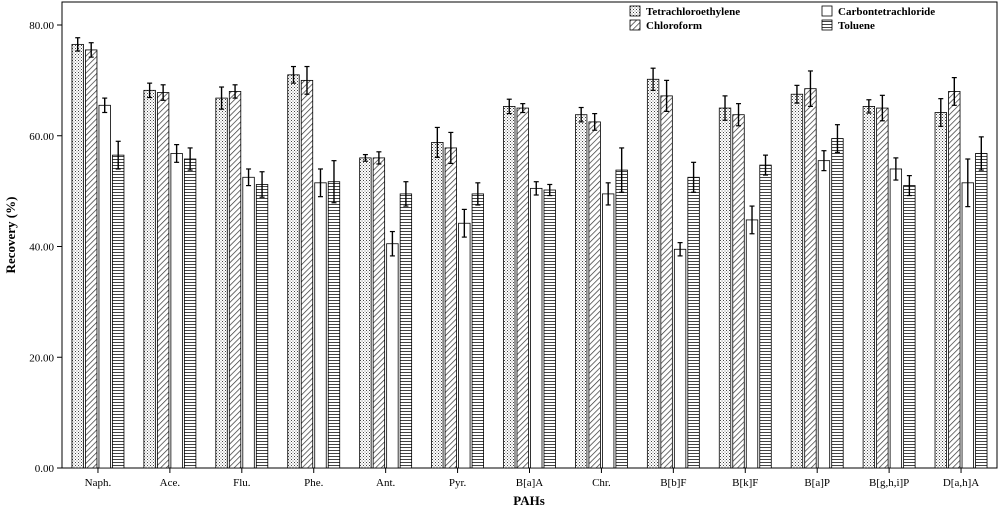 The image size is (1000, 514). I want to click on legend-swatch-chloroform, so click(635, 25).